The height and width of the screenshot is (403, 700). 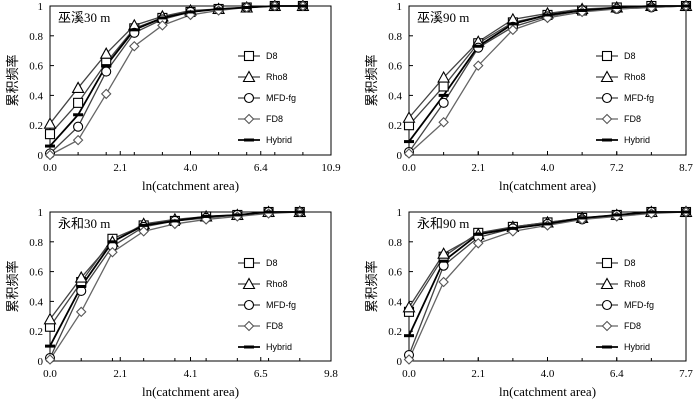 What do you see at coordinates (191, 168) in the screenshot?
I see `x-tick-label: 4.0` at bounding box center [191, 168].